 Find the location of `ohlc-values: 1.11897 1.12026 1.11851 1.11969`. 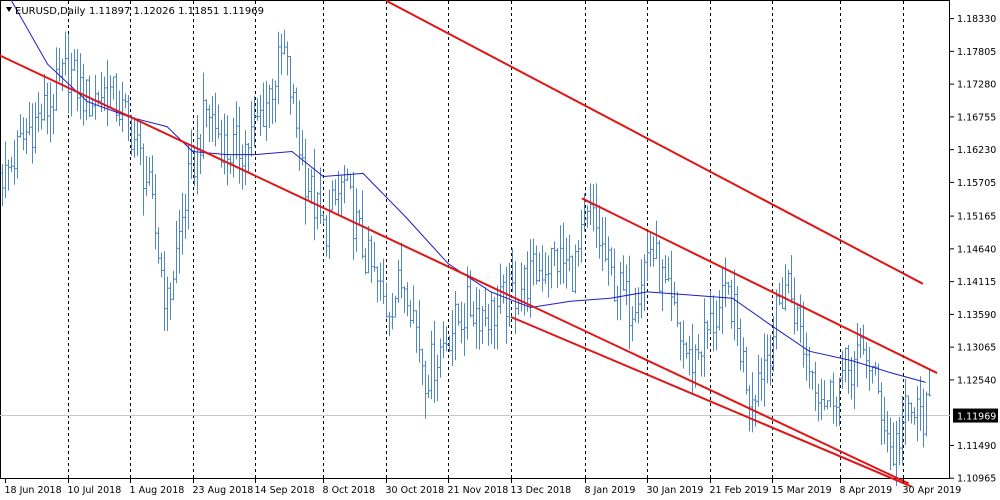

ohlc-values: 1.11897 1.12026 1.11851 1.11969 is located at coordinates (176, 11).